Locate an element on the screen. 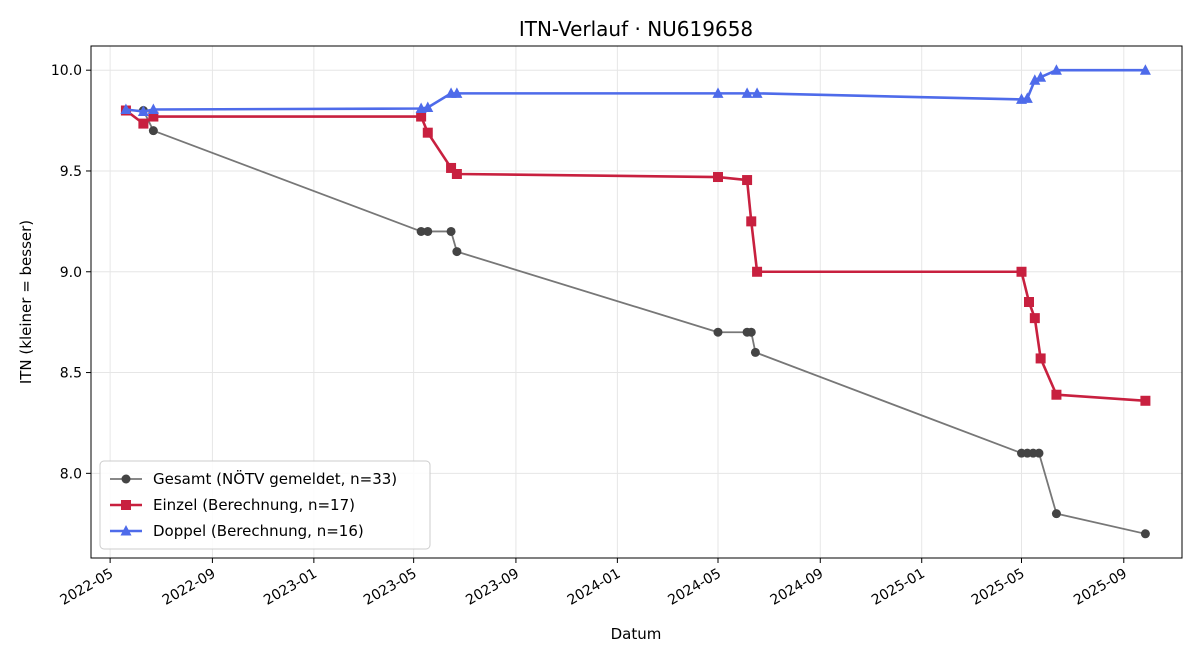 This screenshot has height=660, width=1200. y-tick-label: 10.0 is located at coordinates (66, 71).